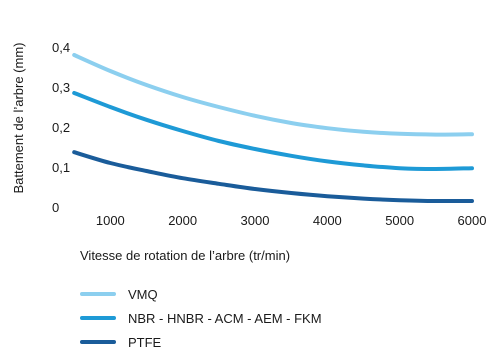  I want to click on y-tick-label: 0, so click(55, 207).